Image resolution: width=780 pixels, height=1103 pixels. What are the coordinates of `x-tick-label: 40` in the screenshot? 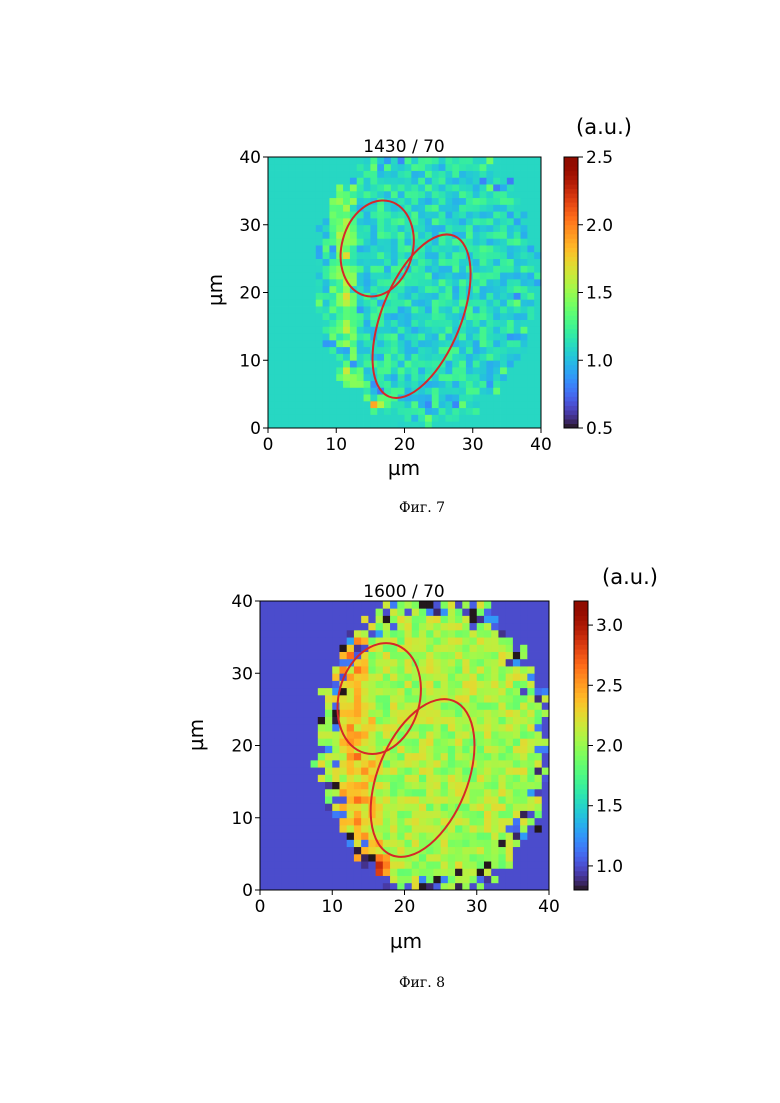 It's located at (541, 445).